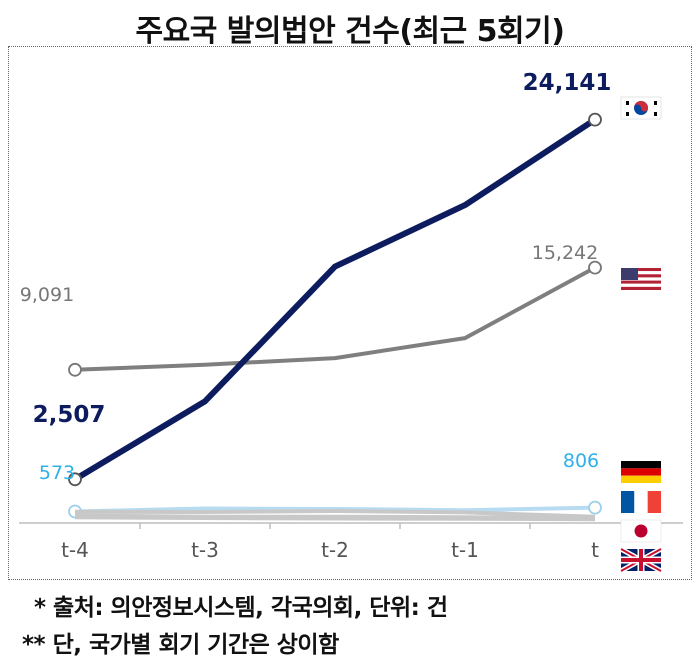  What do you see at coordinates (75, 550) in the screenshot?
I see `x-tick-label: t-4` at bounding box center [75, 550].